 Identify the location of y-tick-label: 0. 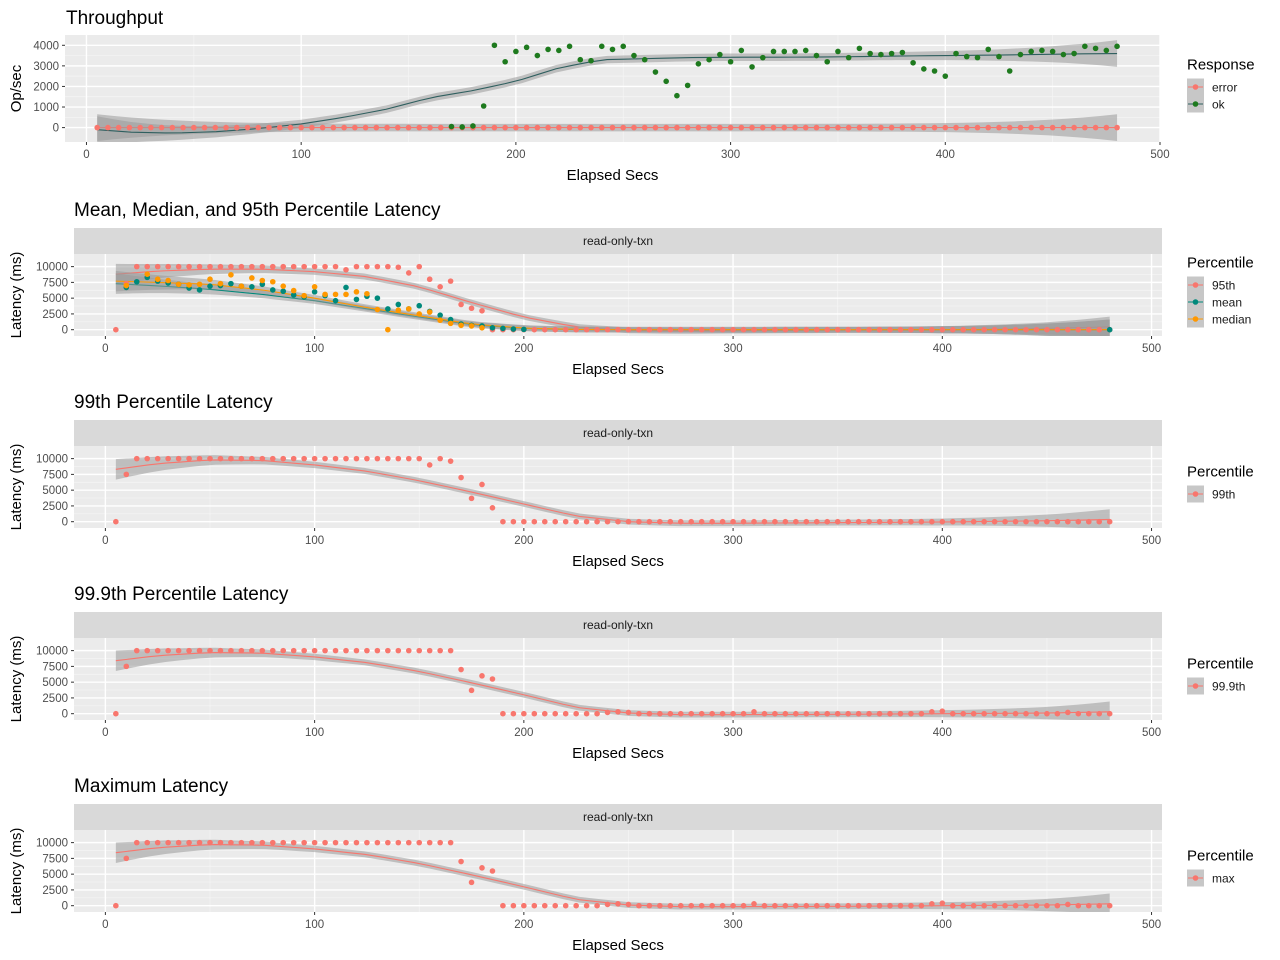
(65, 331).